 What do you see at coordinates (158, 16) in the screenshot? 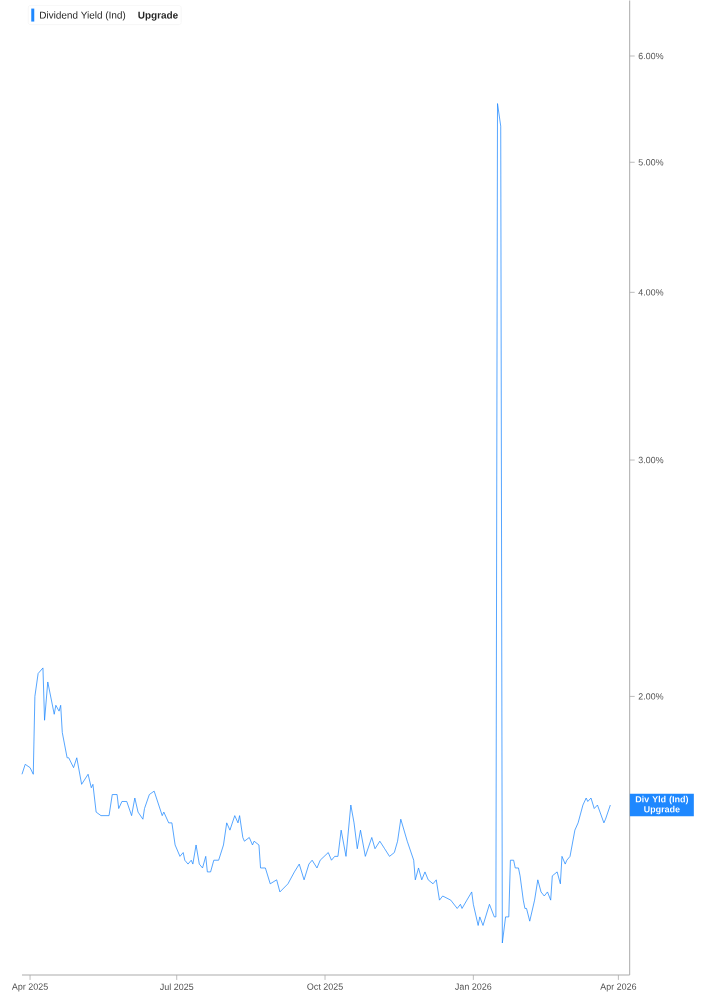
I see `annotation: Upgrade` at bounding box center [158, 16].